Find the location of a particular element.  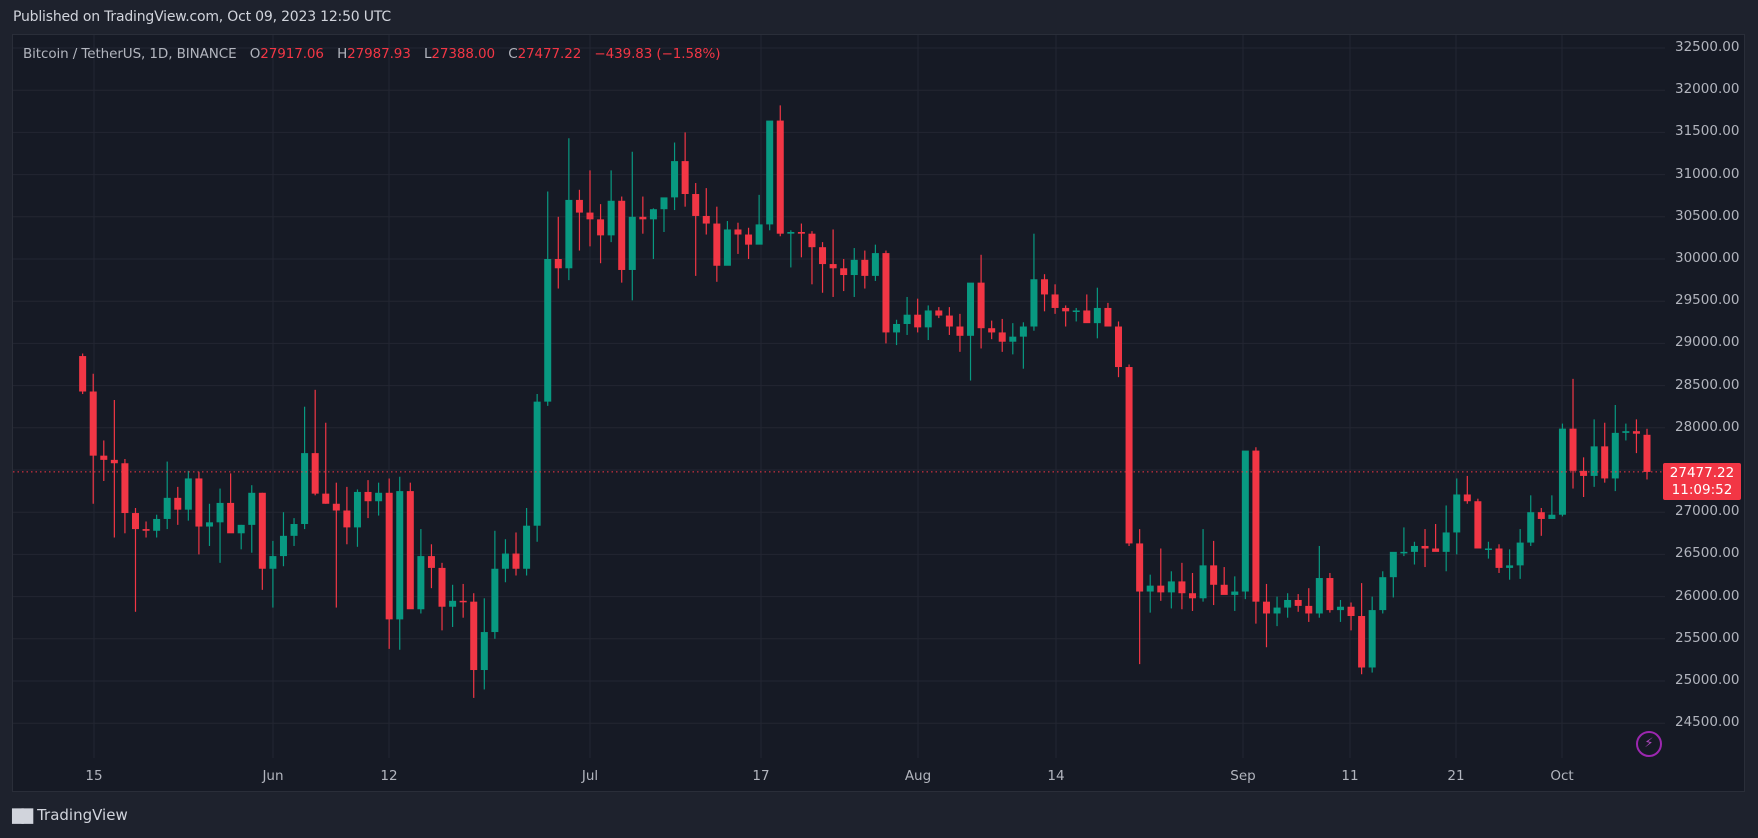

time-tick-label: 15 is located at coordinates (94, 776).